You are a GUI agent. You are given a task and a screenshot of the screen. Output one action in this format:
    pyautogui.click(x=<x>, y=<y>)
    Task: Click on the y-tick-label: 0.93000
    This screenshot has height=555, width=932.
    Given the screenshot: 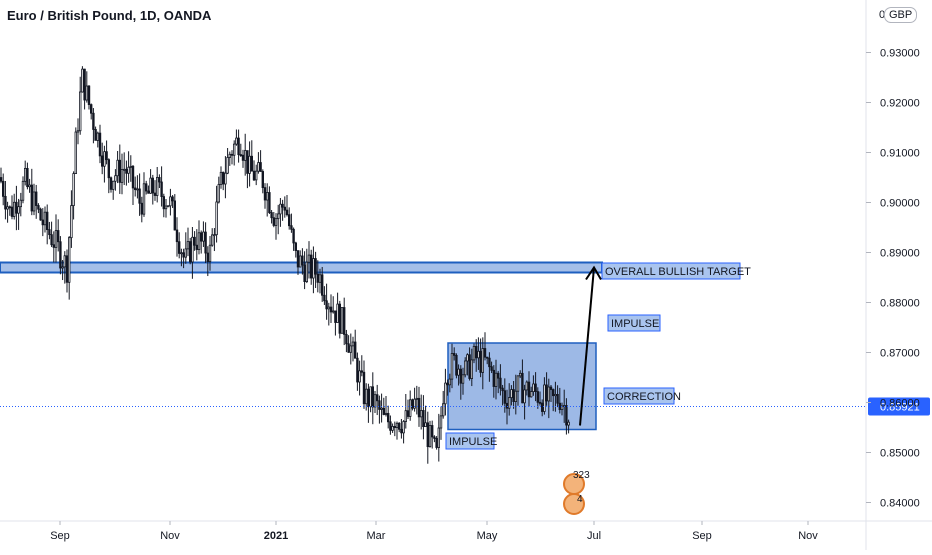 What is the action you would take?
    pyautogui.click(x=900, y=54)
    